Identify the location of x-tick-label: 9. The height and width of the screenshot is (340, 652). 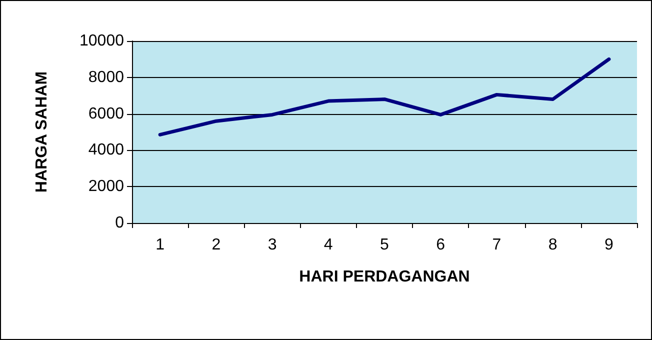
(609, 245).